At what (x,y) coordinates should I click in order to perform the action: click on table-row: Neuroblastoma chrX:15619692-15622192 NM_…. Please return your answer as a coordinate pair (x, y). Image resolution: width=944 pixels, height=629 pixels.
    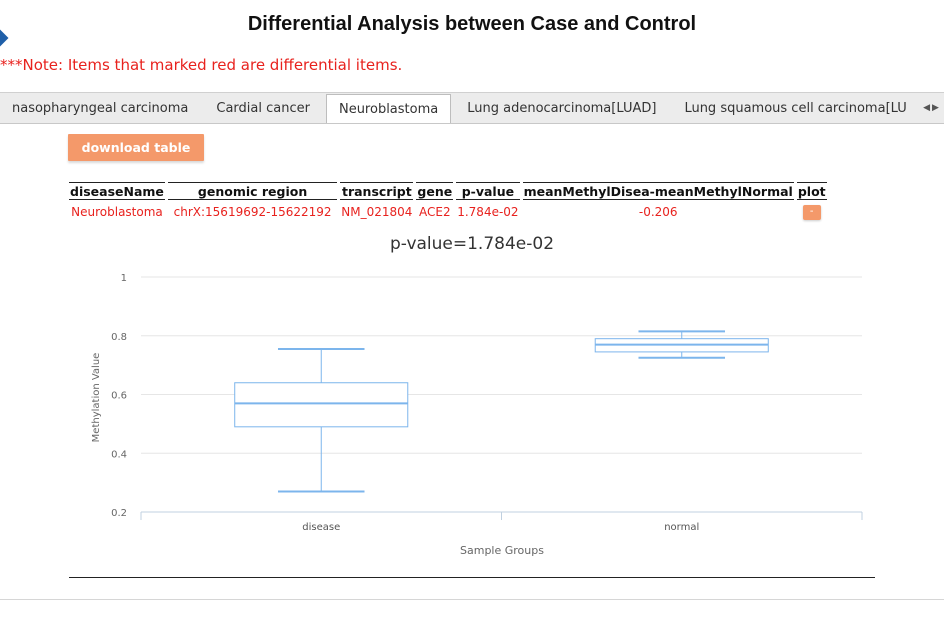
    Looking at the image, I should click on (448, 211).